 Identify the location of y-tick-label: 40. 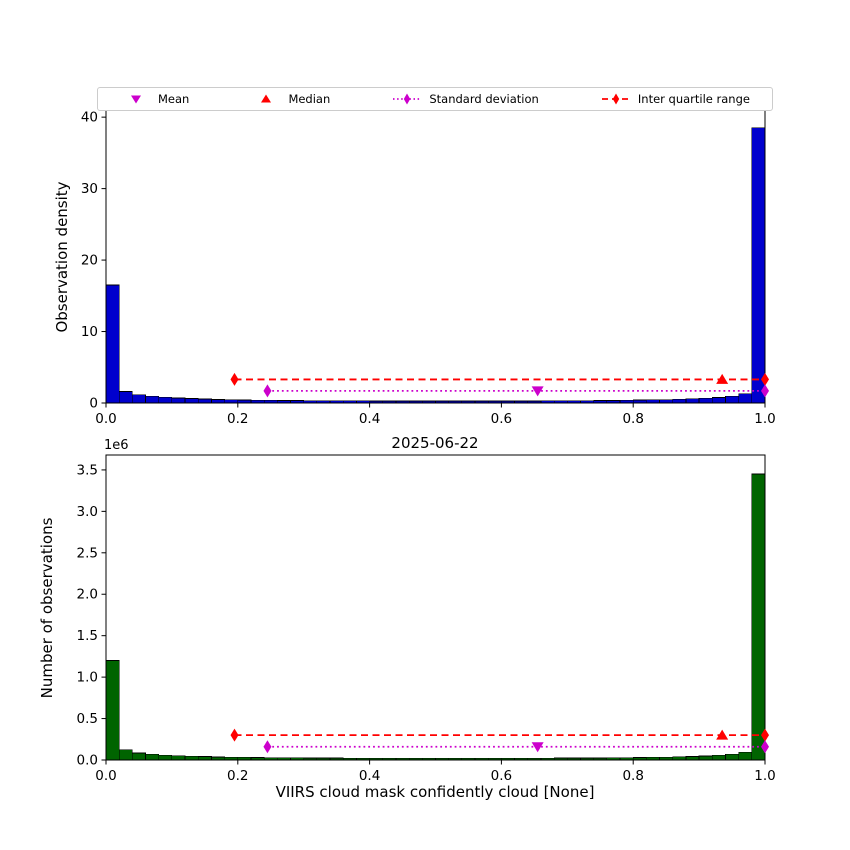
(89, 118).